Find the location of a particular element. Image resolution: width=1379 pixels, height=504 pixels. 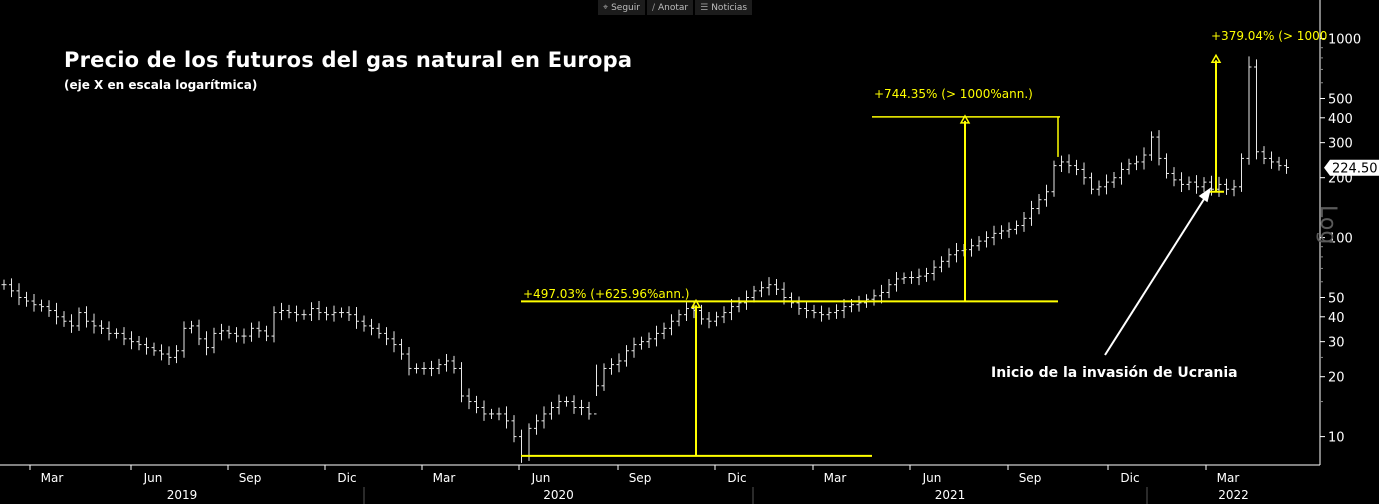

last-price-marker is located at coordinates (1351, 167).